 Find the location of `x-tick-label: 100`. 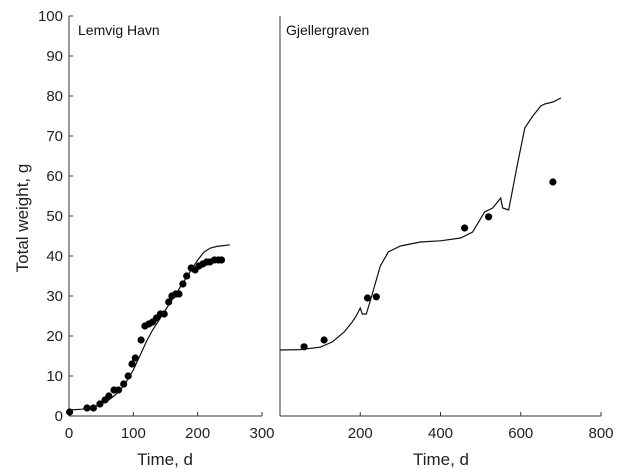

x-tick-label: 100 is located at coordinates (133, 433).